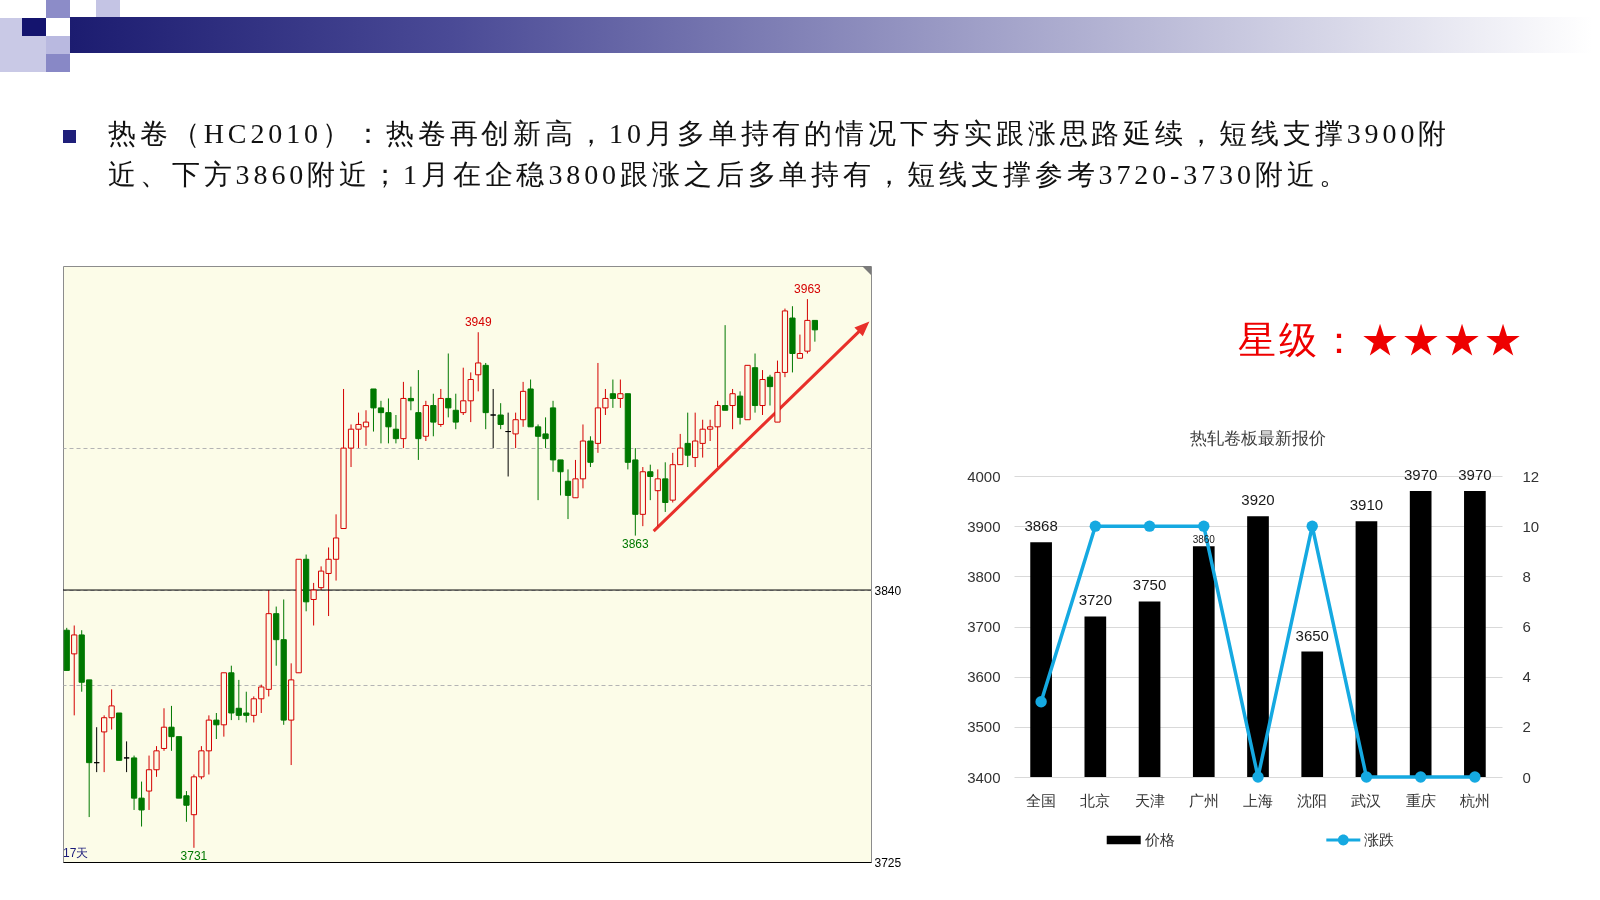 This screenshot has height=900, width=1600. What do you see at coordinates (808, 289) in the screenshot?
I see `annotation: 3963` at bounding box center [808, 289].